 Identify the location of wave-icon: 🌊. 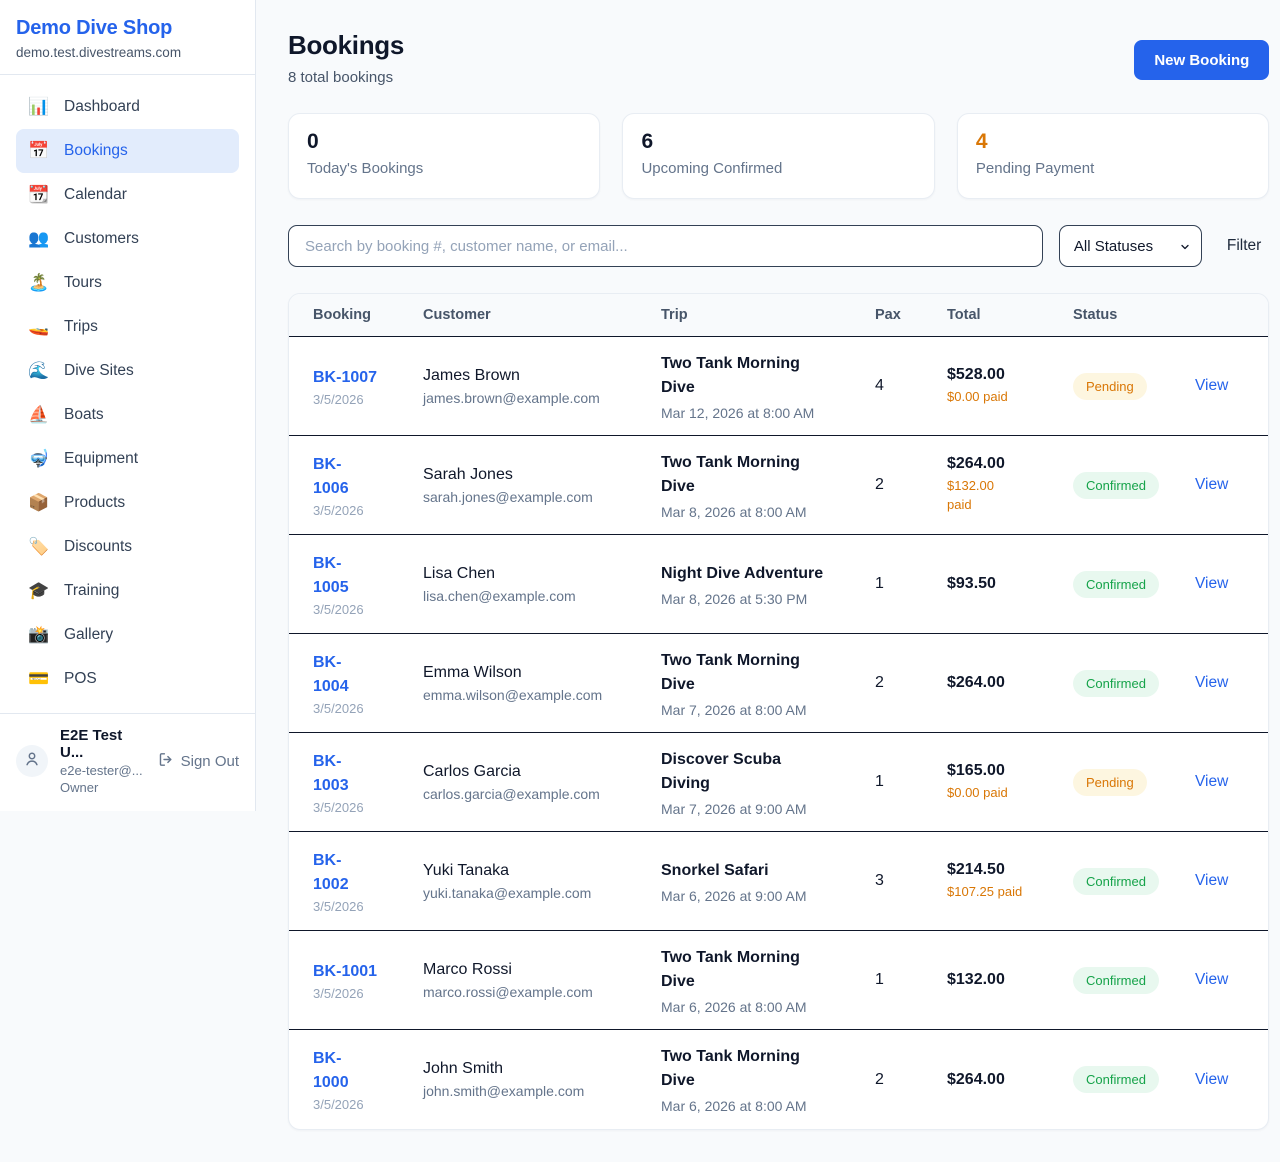
(39, 370).